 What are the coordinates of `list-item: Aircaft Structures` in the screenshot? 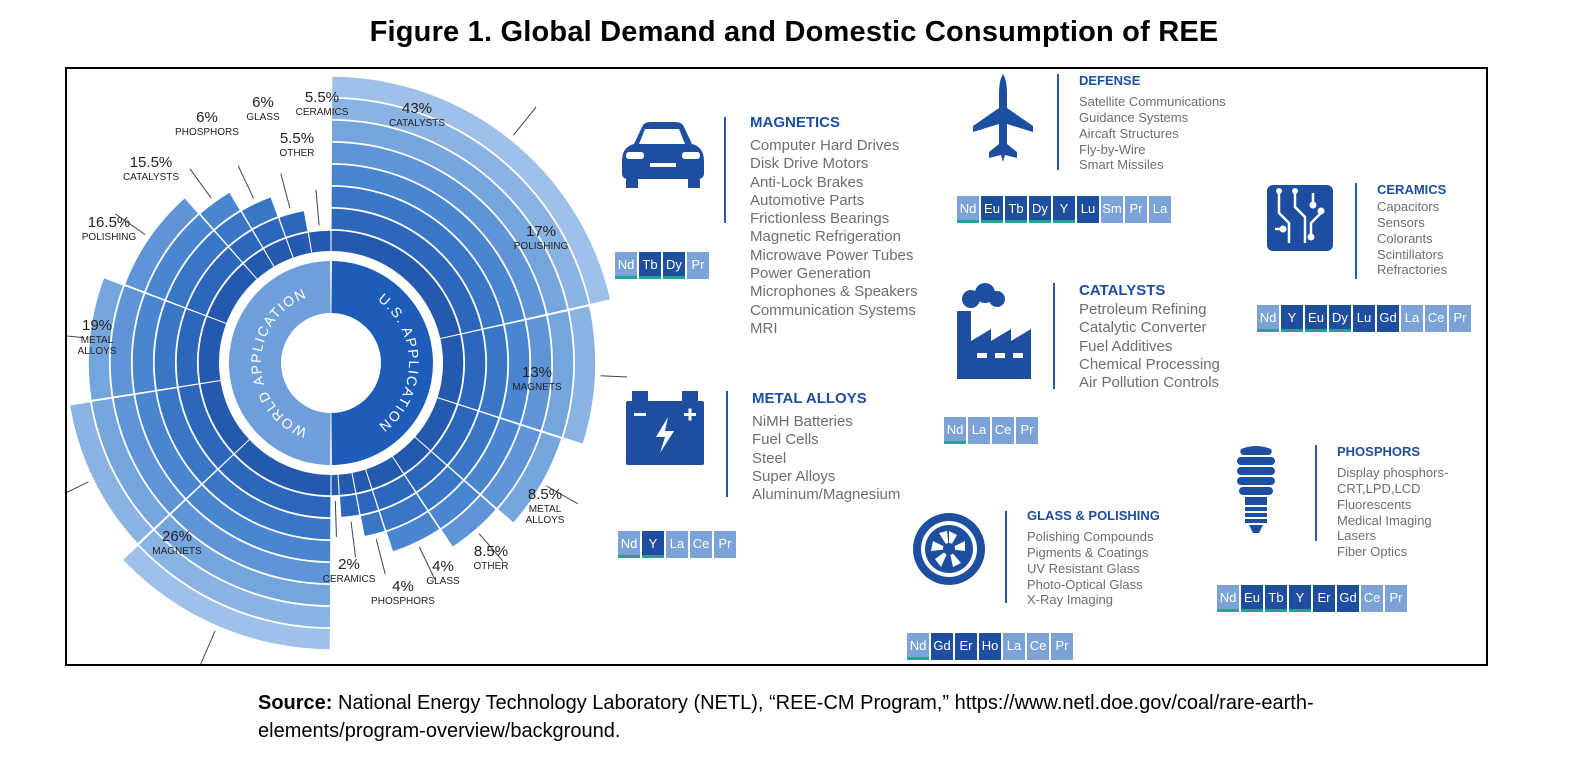 It's located at (1129, 133).